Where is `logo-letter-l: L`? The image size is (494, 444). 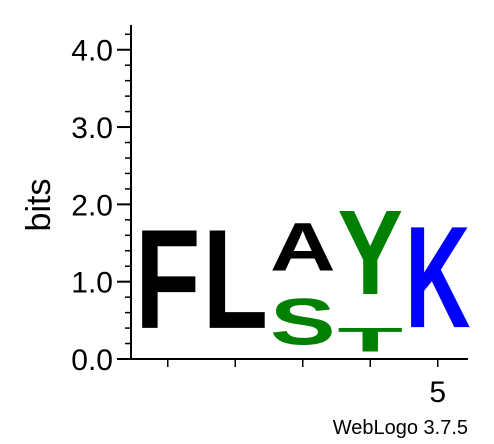
logo-letter-l: L is located at coordinates (235, 278).